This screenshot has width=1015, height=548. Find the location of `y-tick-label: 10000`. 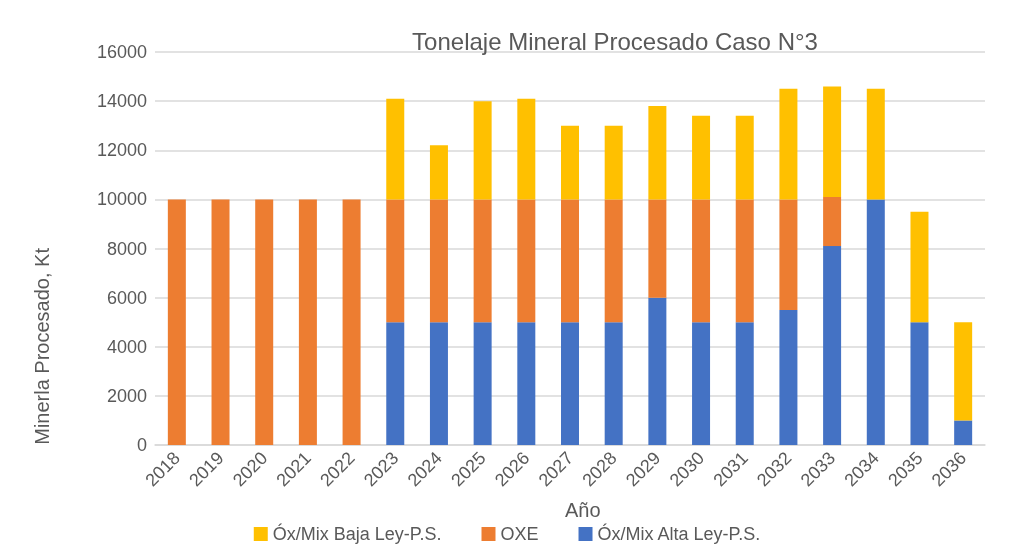

y-tick-label: 10000 is located at coordinates (121, 199).